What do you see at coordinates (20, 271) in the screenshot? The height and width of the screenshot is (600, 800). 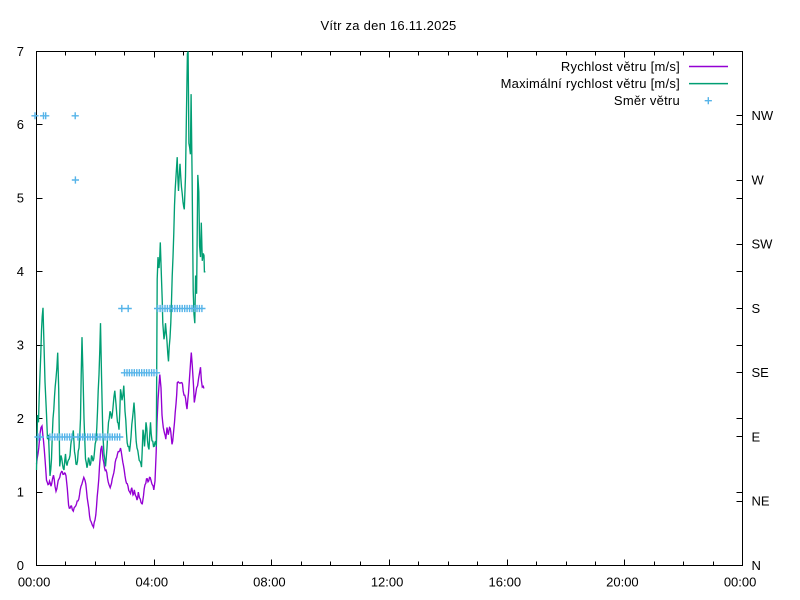 I see `svg-text: 4` at bounding box center [20, 271].